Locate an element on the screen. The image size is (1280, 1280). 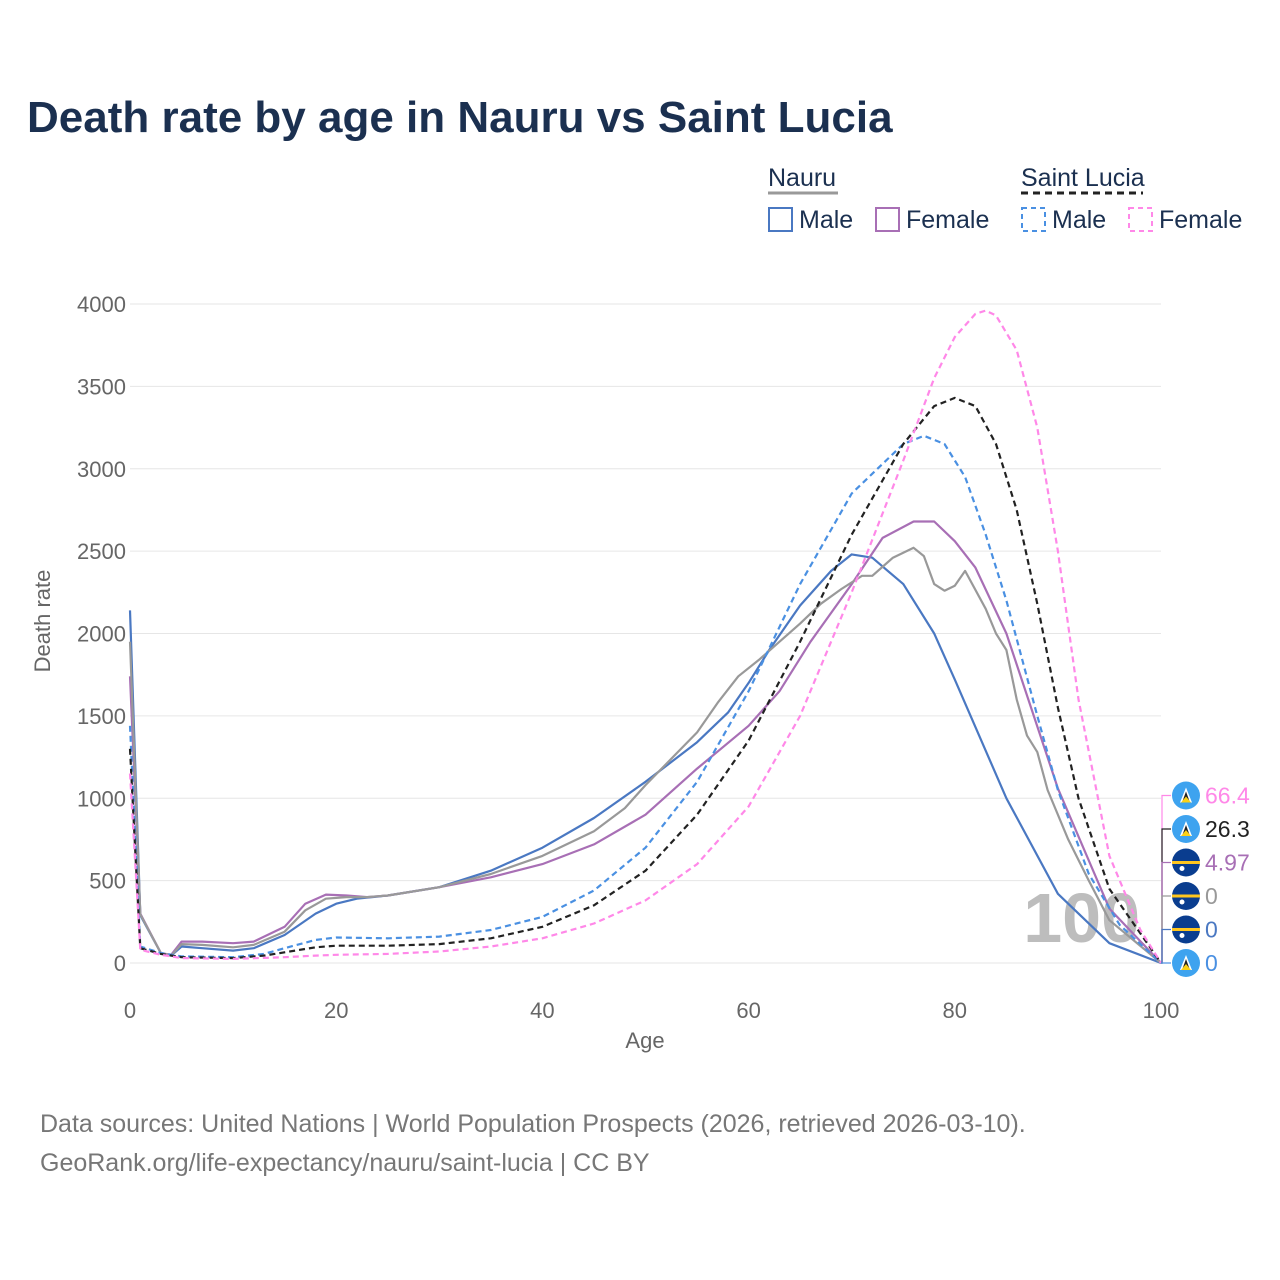
legend-saint-lucia-male-label: Male is located at coordinates (1079, 220).